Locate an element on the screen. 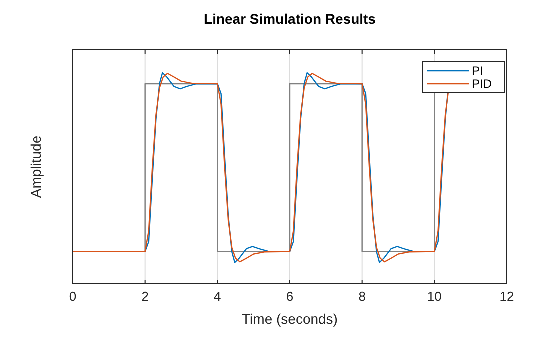 The height and width of the screenshot is (337, 560). x-tick-label: 6 is located at coordinates (290, 296).